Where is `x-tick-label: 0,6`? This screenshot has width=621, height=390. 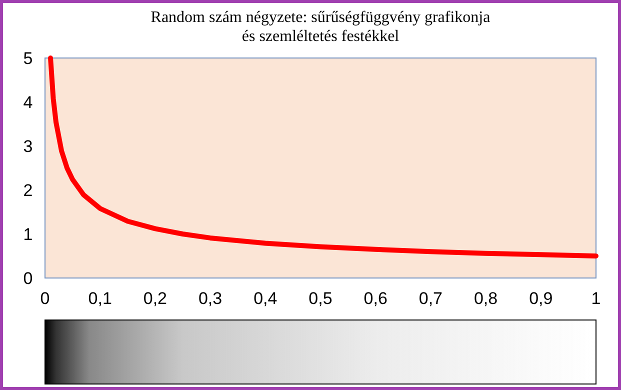 x-tick-label: 0,6 is located at coordinates (376, 298).